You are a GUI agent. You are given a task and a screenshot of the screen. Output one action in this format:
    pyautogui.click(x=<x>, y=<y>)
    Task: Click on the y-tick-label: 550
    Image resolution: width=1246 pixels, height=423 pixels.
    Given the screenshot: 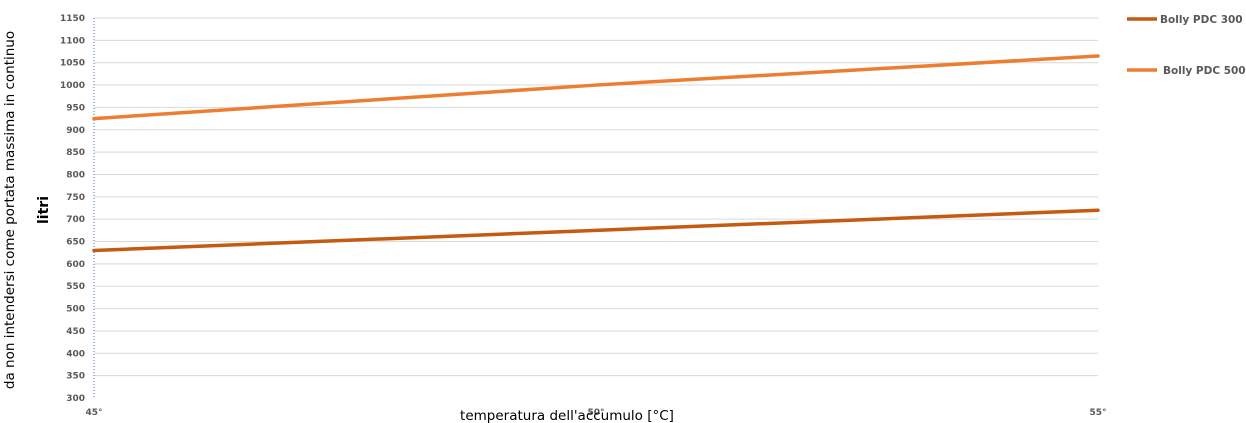 What is the action you would take?
    pyautogui.click(x=75, y=287)
    